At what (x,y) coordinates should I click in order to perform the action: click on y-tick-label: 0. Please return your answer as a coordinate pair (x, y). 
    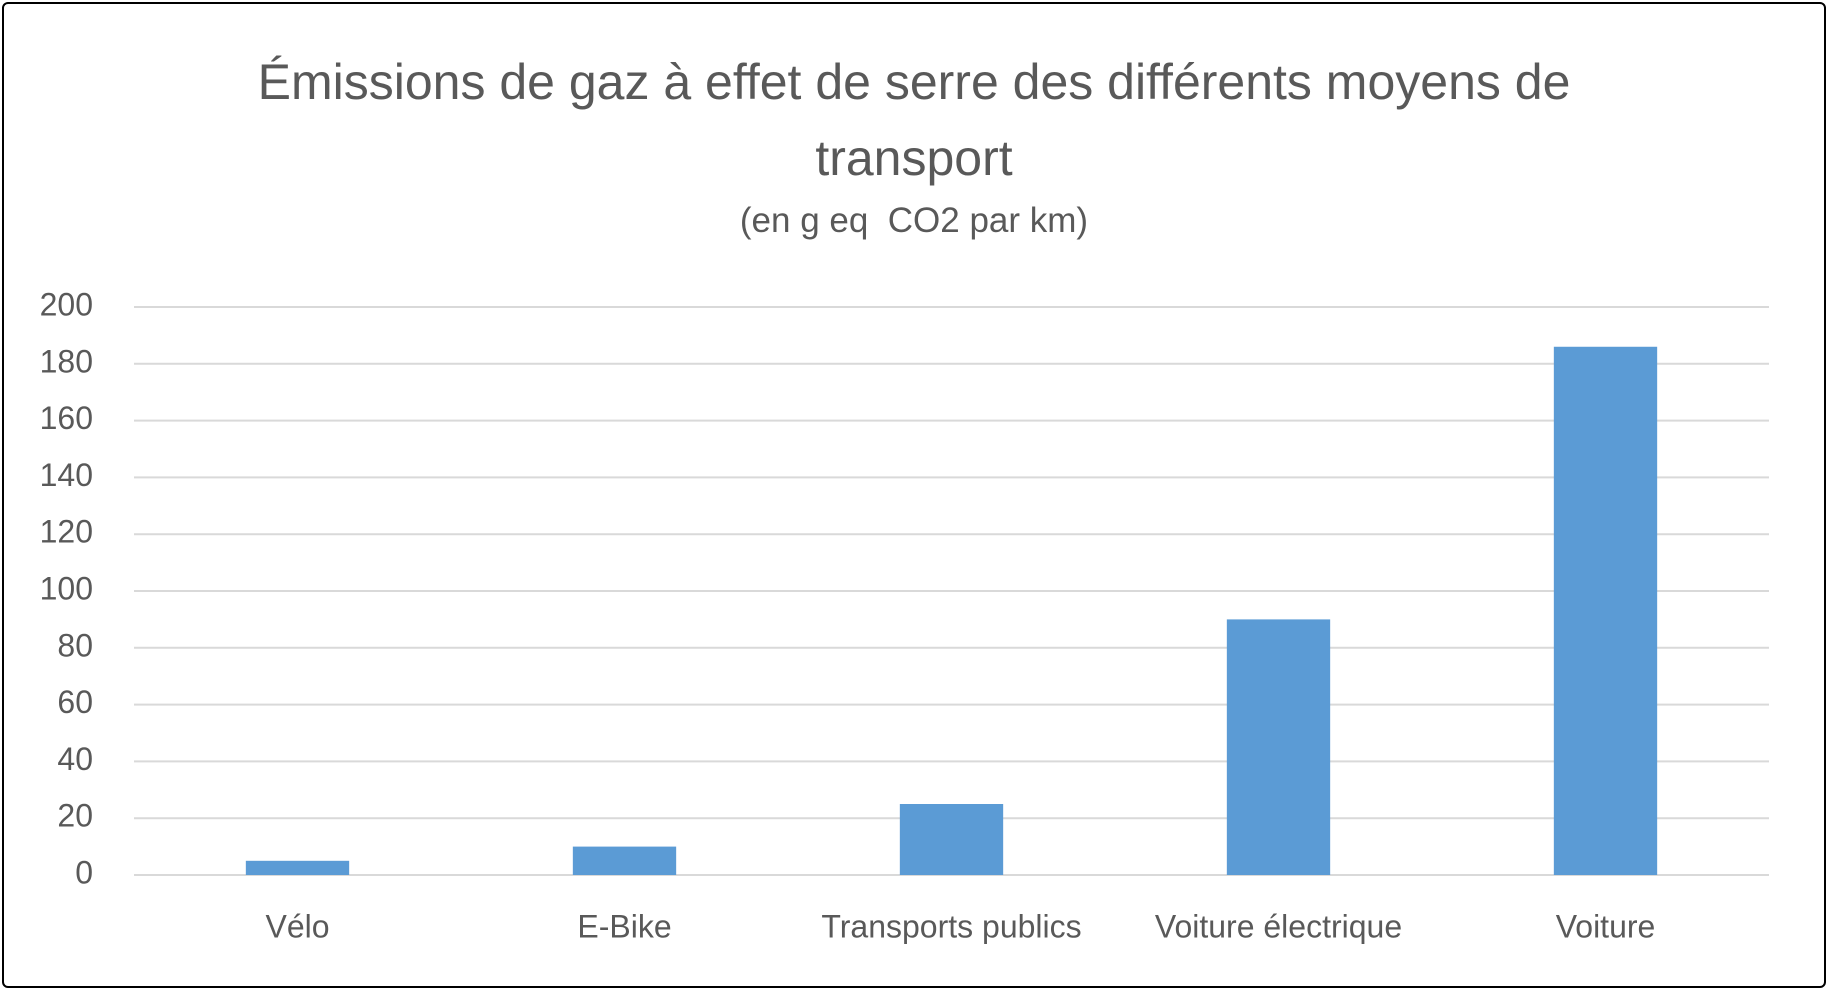
    Looking at the image, I should click on (84, 872).